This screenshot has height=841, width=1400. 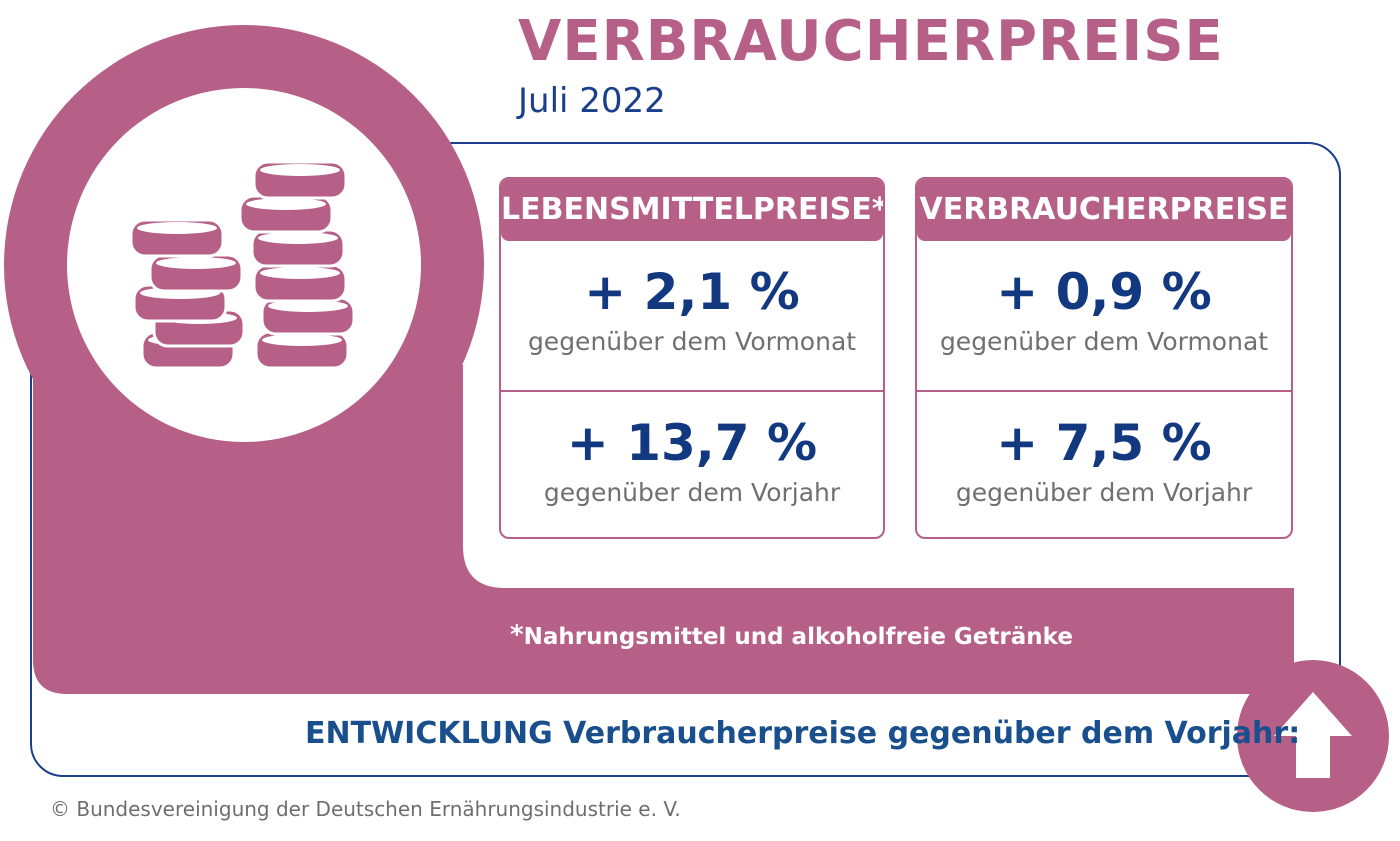 I want to click on card-header: LEBENSMITTELPREISE*, so click(x=692, y=210).